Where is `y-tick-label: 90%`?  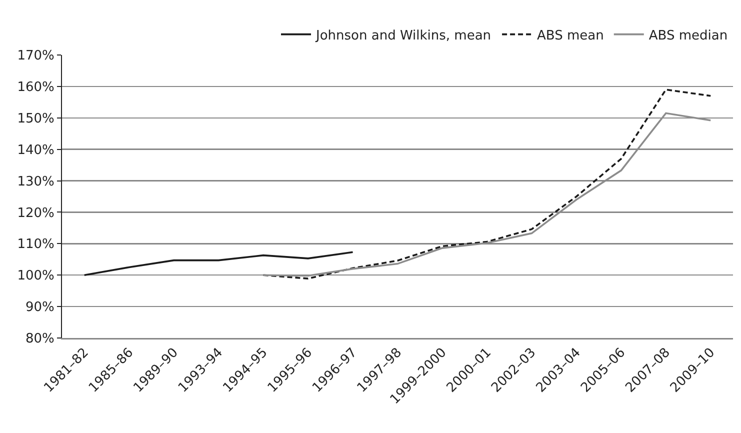
y-tick-label: 90% is located at coordinates (39, 308).